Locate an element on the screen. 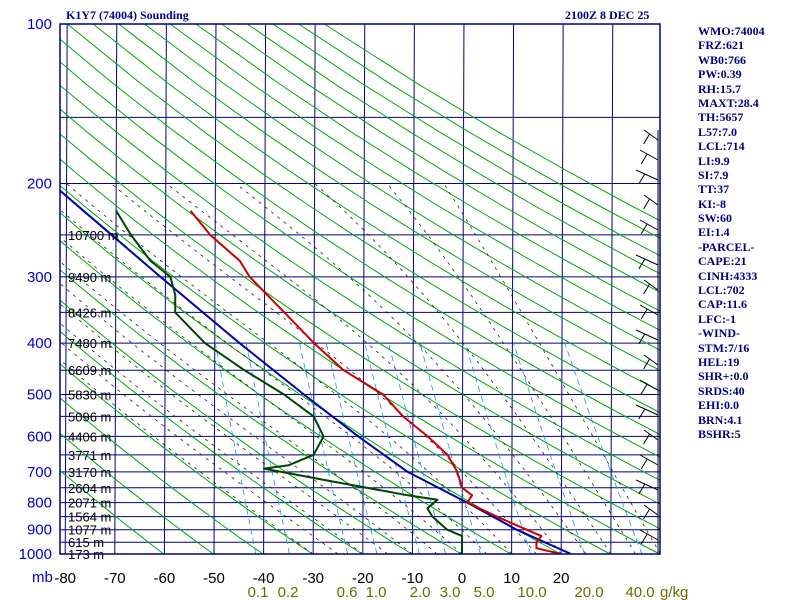 This screenshot has height=600, width=800. height-label: 8426 m is located at coordinates (89, 312).